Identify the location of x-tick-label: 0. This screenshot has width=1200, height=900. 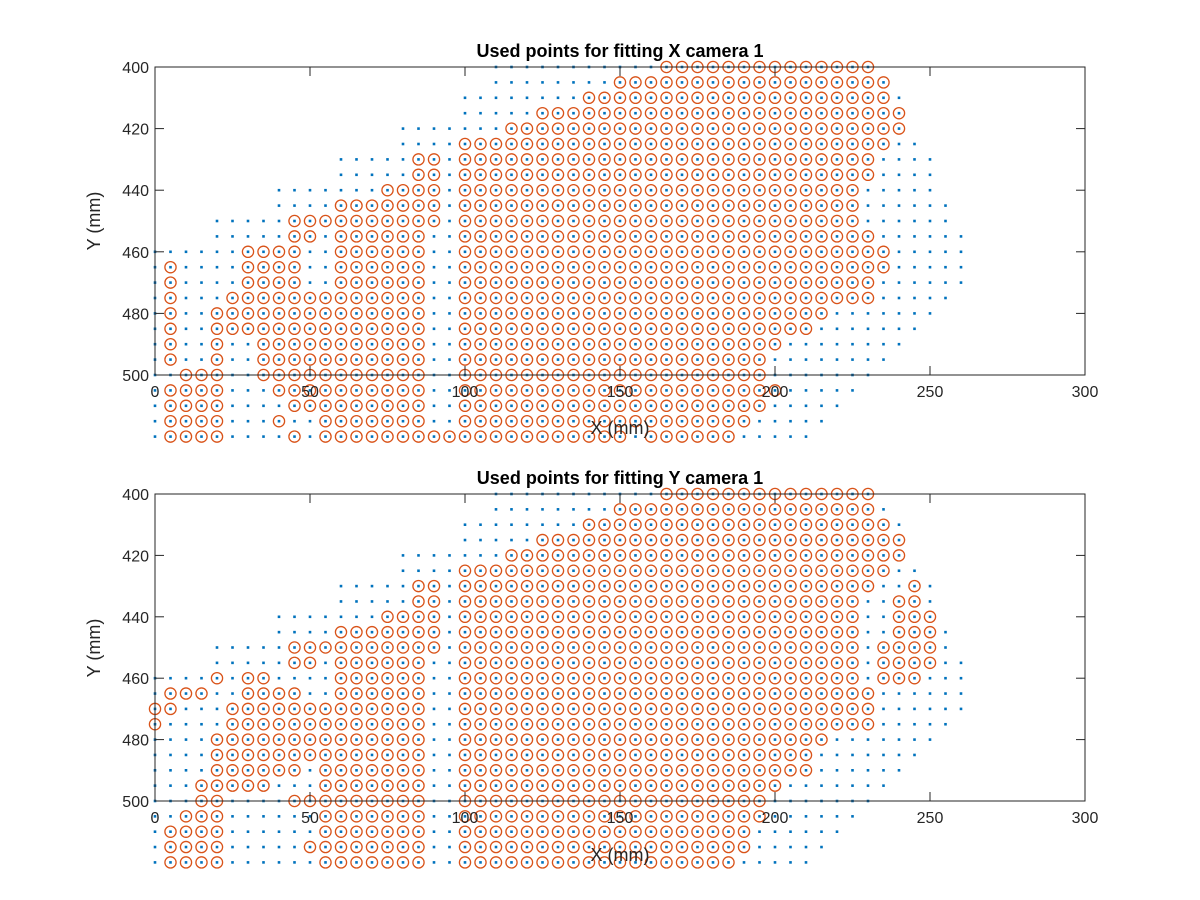
(155, 392).